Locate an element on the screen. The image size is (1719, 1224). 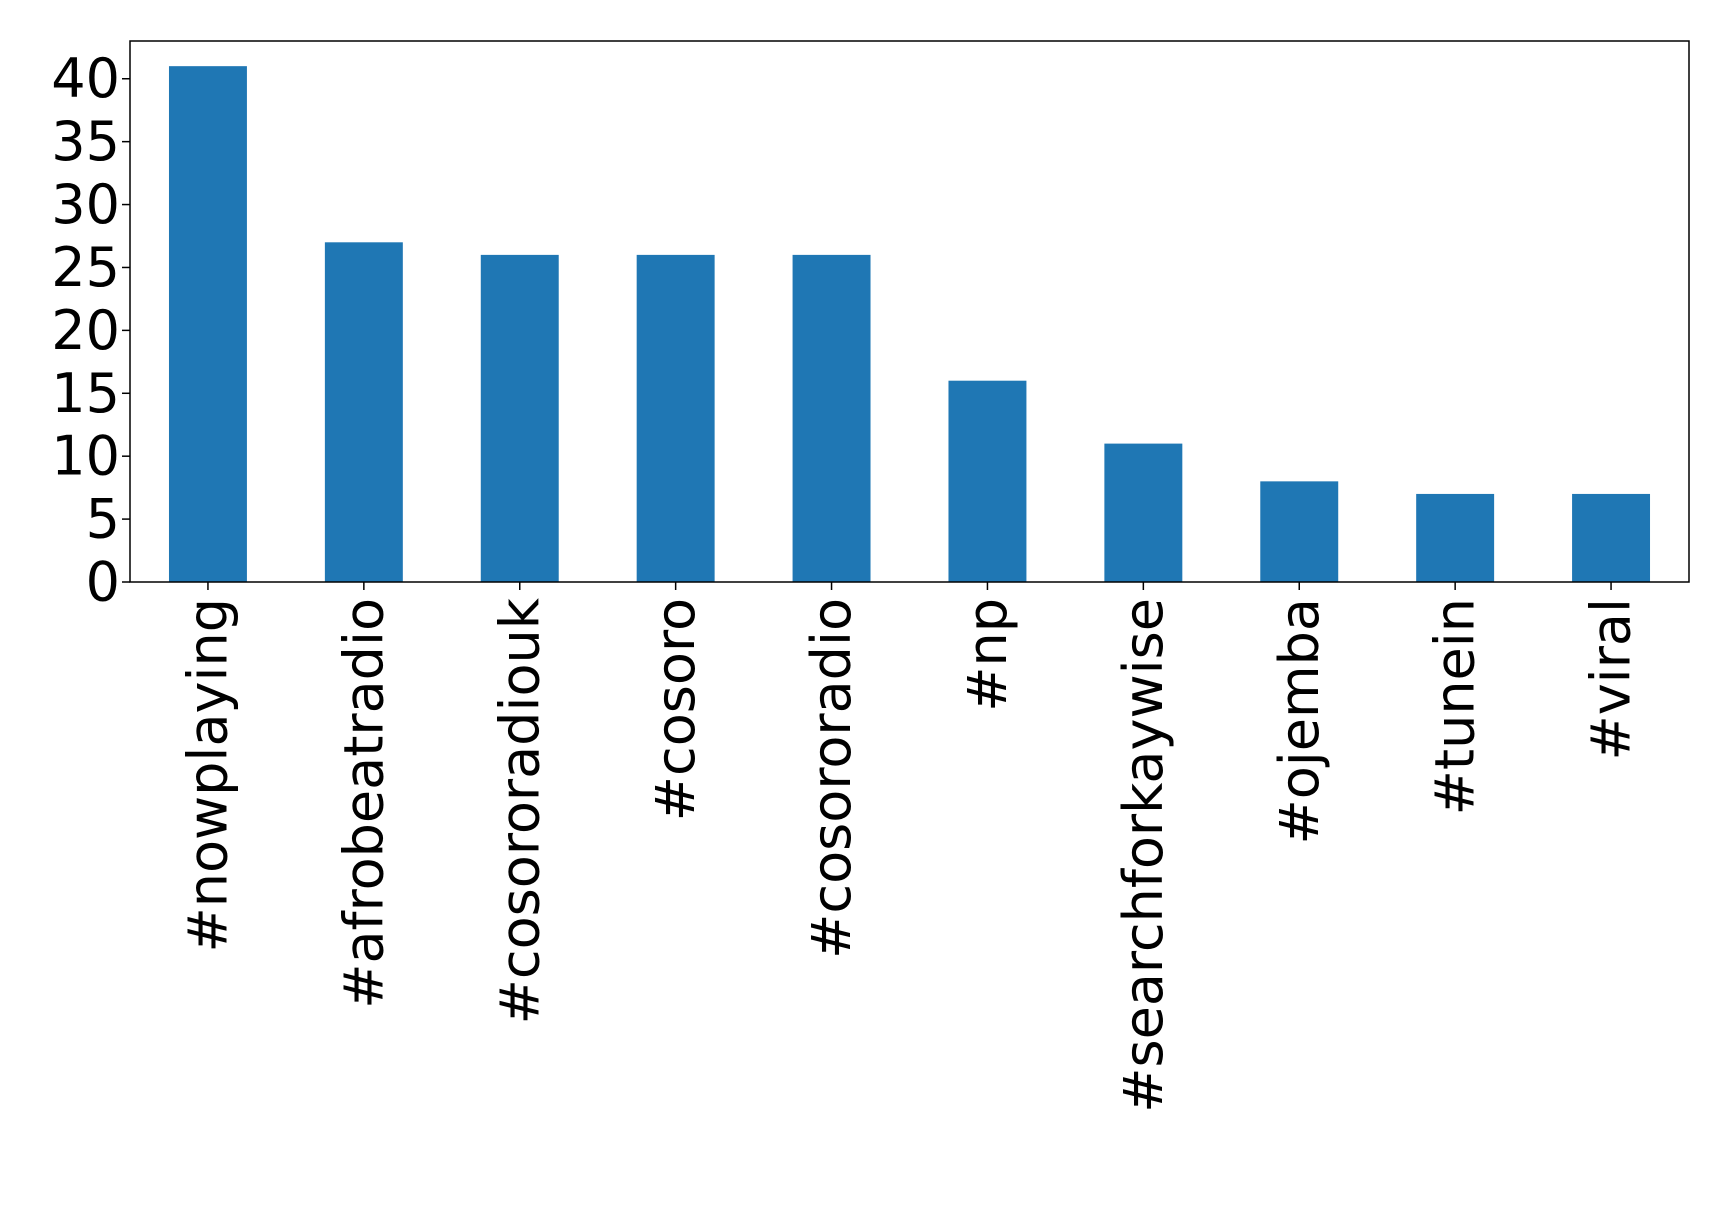
x-tick-label: #afrobeatradio is located at coordinates (363, 803).